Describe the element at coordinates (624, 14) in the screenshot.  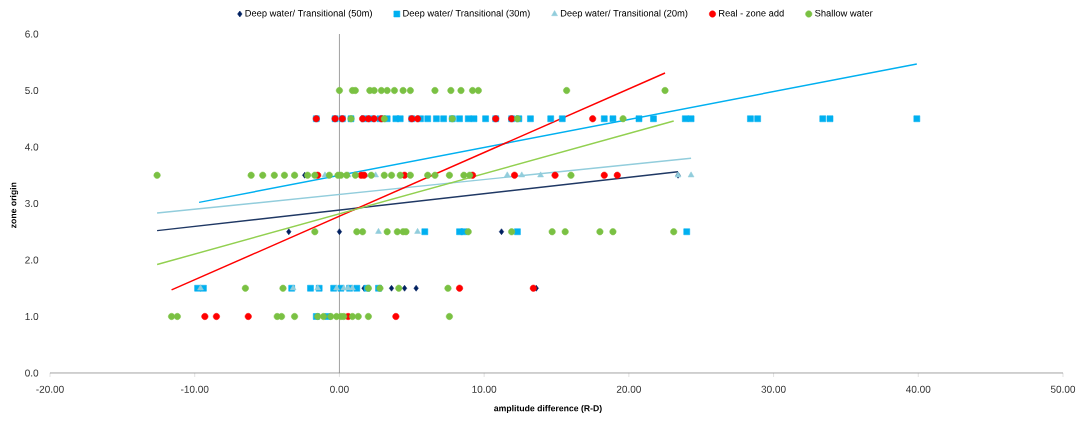
I see `legend-label: Deep water/ Transitional (20m)` at that location.